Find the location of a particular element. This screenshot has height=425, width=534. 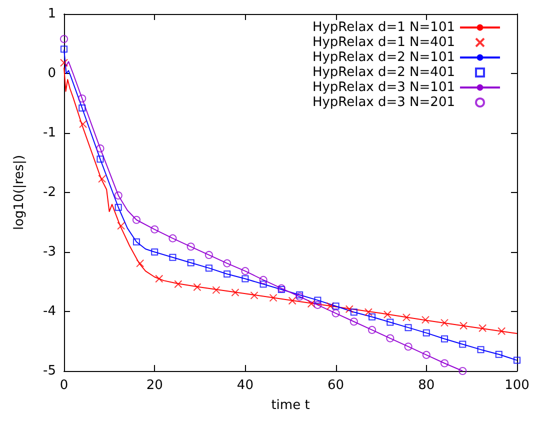

x-tick-label: 0 is located at coordinates (64, 385).